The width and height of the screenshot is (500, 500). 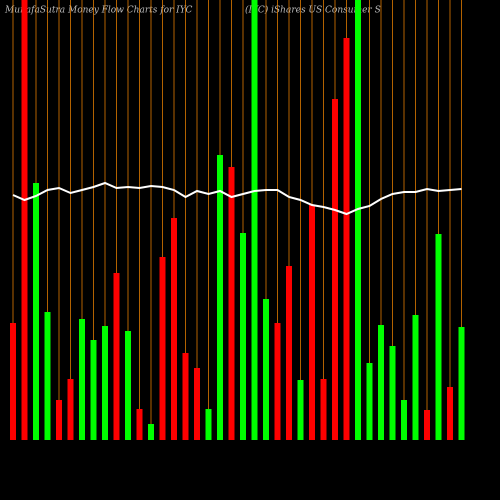 What do you see at coordinates (313, 10) in the screenshot?
I see `chart-subtitle: (IYC) iShares US Consumer S` at bounding box center [313, 10].